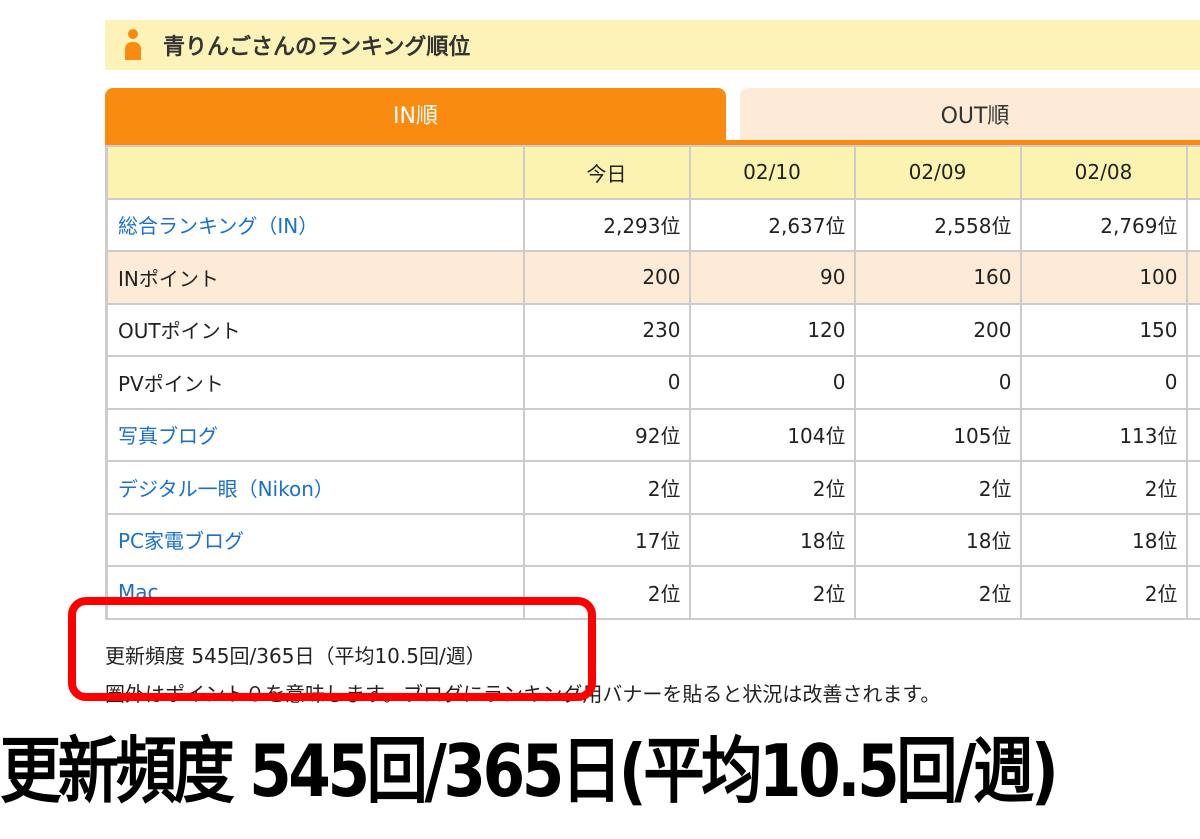  I want to click on row-label: INポイント, so click(168, 278).